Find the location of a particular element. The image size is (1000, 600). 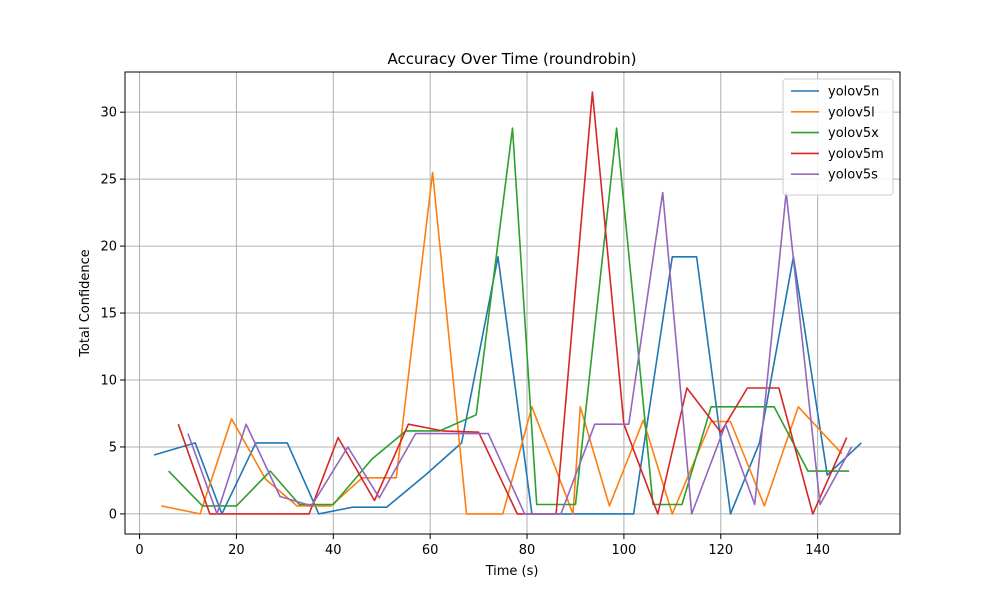

y-tick-label: 0 is located at coordinates (113, 514).